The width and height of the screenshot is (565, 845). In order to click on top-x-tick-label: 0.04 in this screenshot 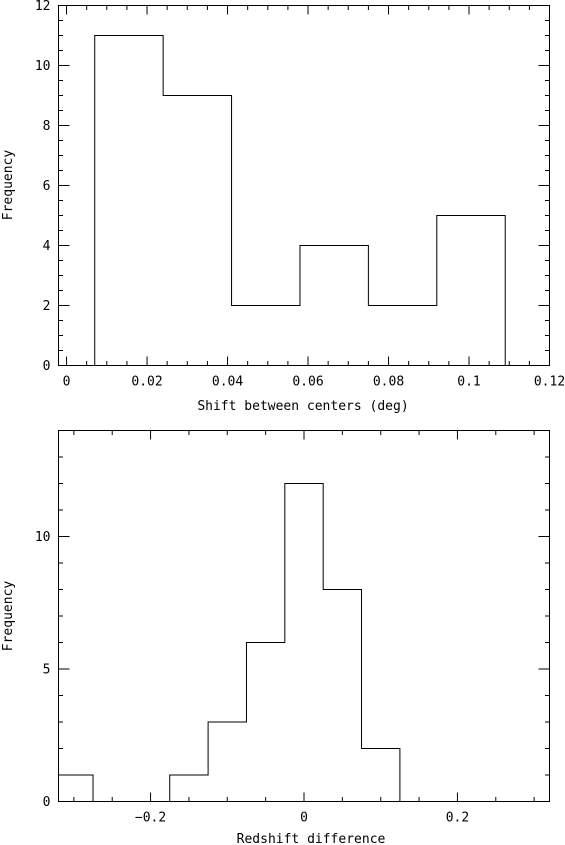, I will do `click(227, 382)`.